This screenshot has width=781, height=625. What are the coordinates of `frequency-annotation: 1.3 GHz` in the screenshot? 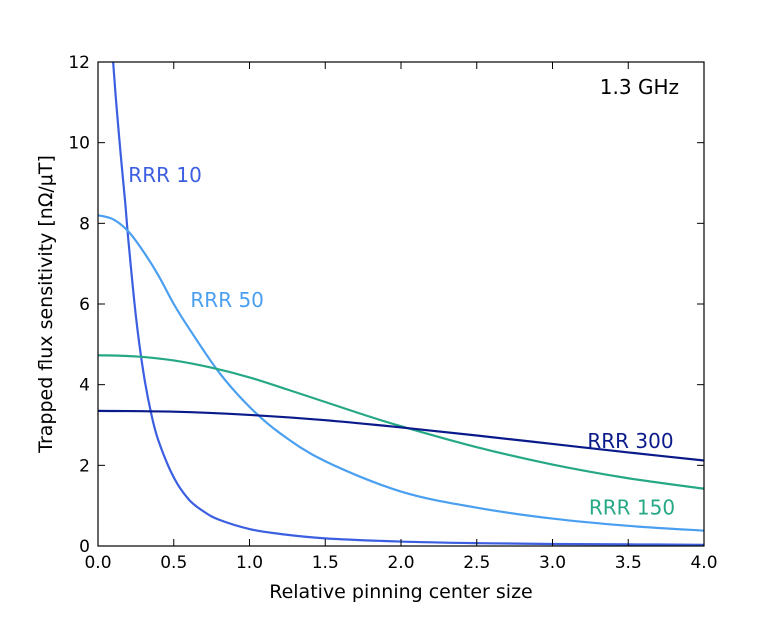 It's located at (639, 87).